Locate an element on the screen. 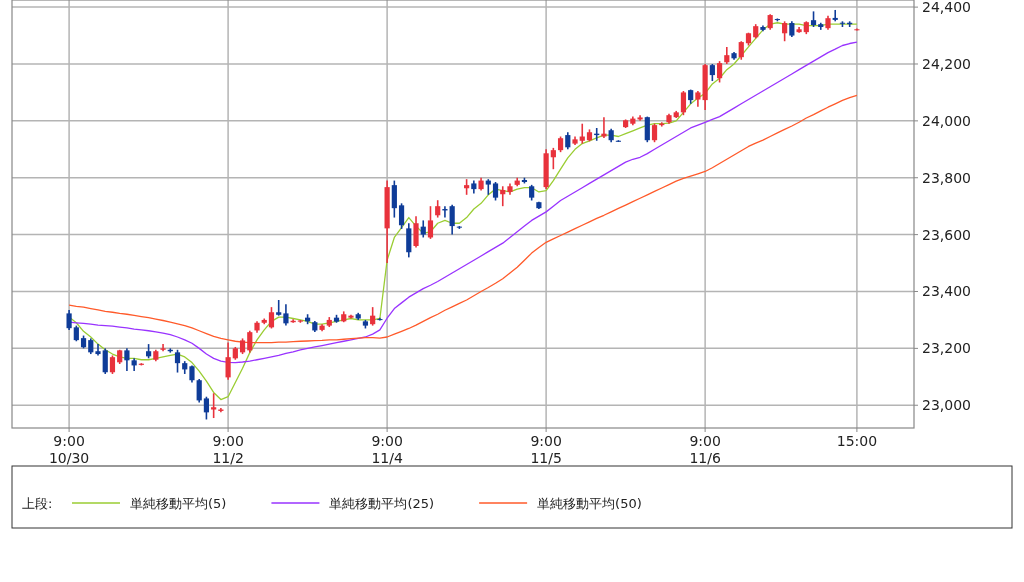 Image resolution: width=1024 pixels, height=582 pixels. y-tick-label: 23,200 is located at coordinates (946, 348).